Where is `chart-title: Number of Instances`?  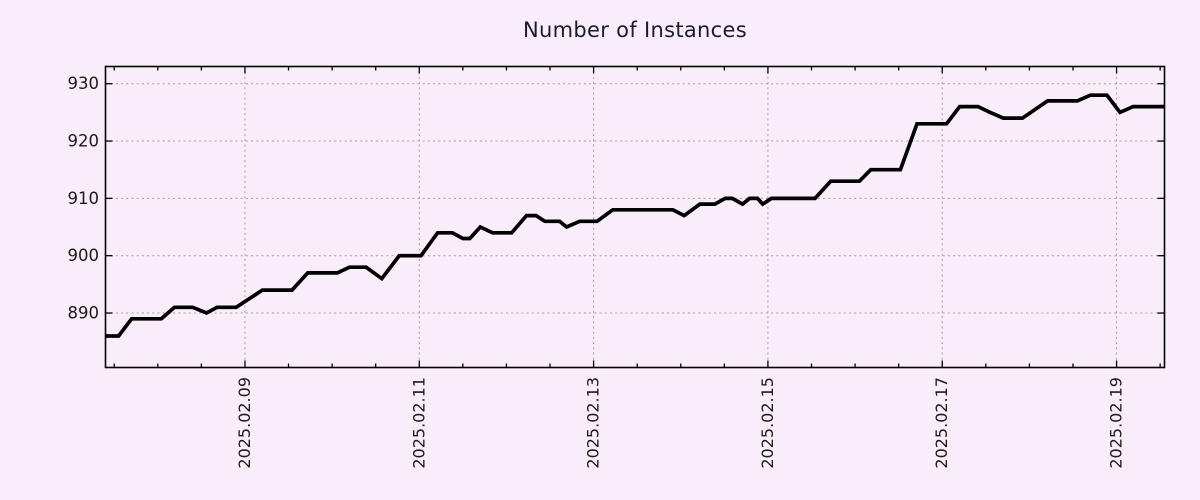 chart-title: Number of Instances is located at coordinates (635, 30).